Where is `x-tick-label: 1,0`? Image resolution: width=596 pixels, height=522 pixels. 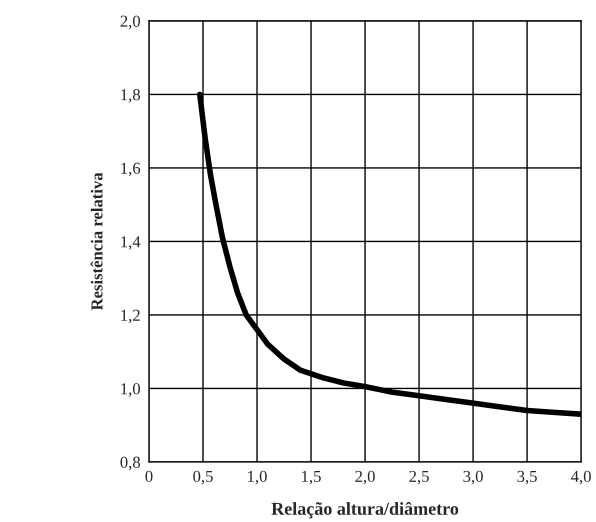
x-tick-label: 1,0 is located at coordinates (257, 477).